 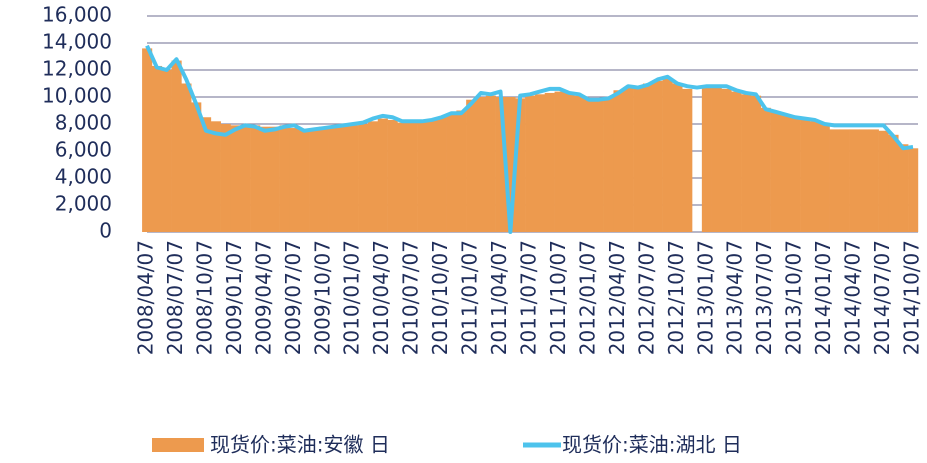 I want to click on x-tick-label: 2011/10/07, so click(x=558, y=297).